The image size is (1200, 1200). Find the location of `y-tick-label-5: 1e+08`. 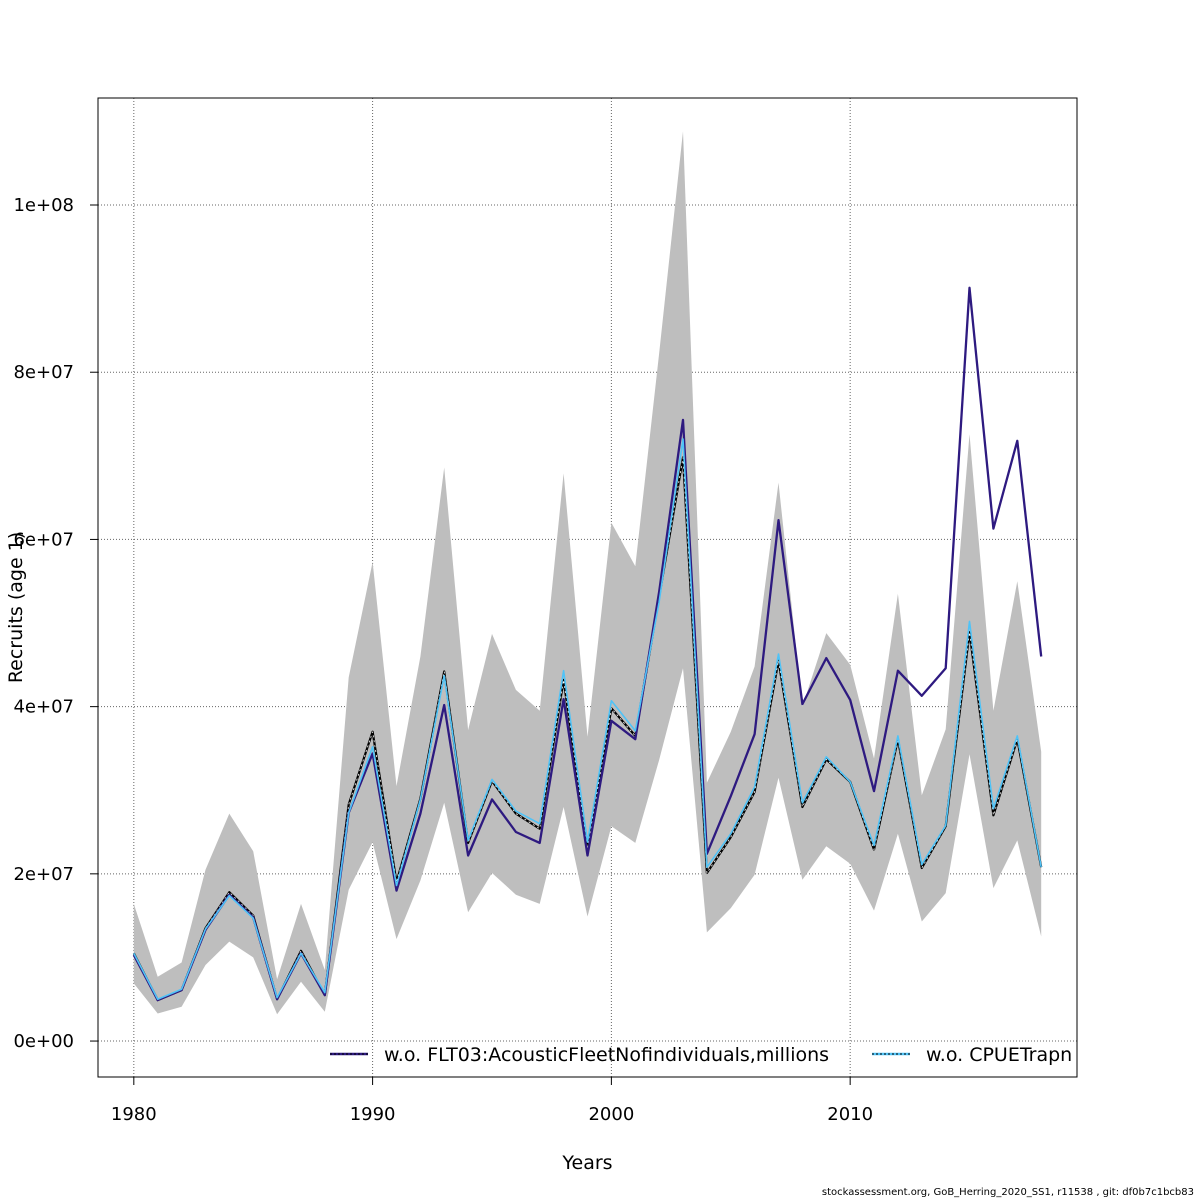

y-tick-label-5: 1e+08 is located at coordinates (43, 205).